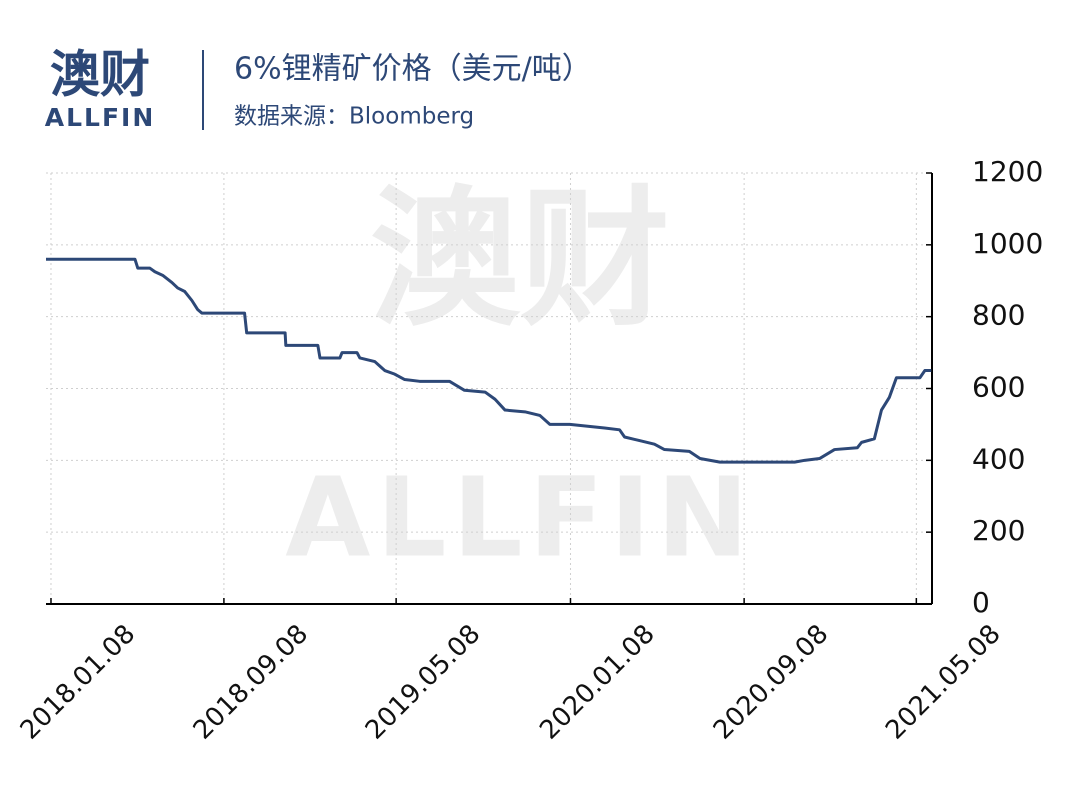 Image resolution: width=1080 pixels, height=788 pixels. I want to click on chart-title: 6%锂精矿价格（美元/吨）, so click(413, 69).